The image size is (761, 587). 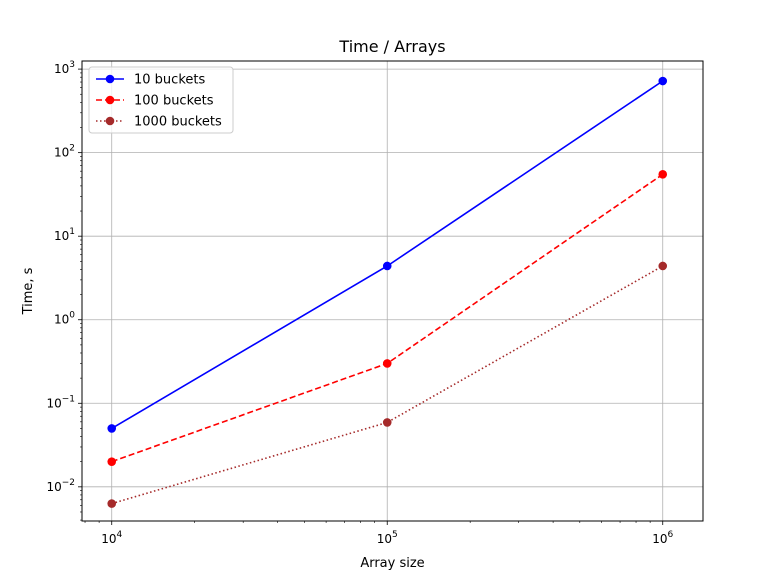 What do you see at coordinates (72, 65) in the screenshot?
I see `tick-exponent: 3` at bounding box center [72, 65].